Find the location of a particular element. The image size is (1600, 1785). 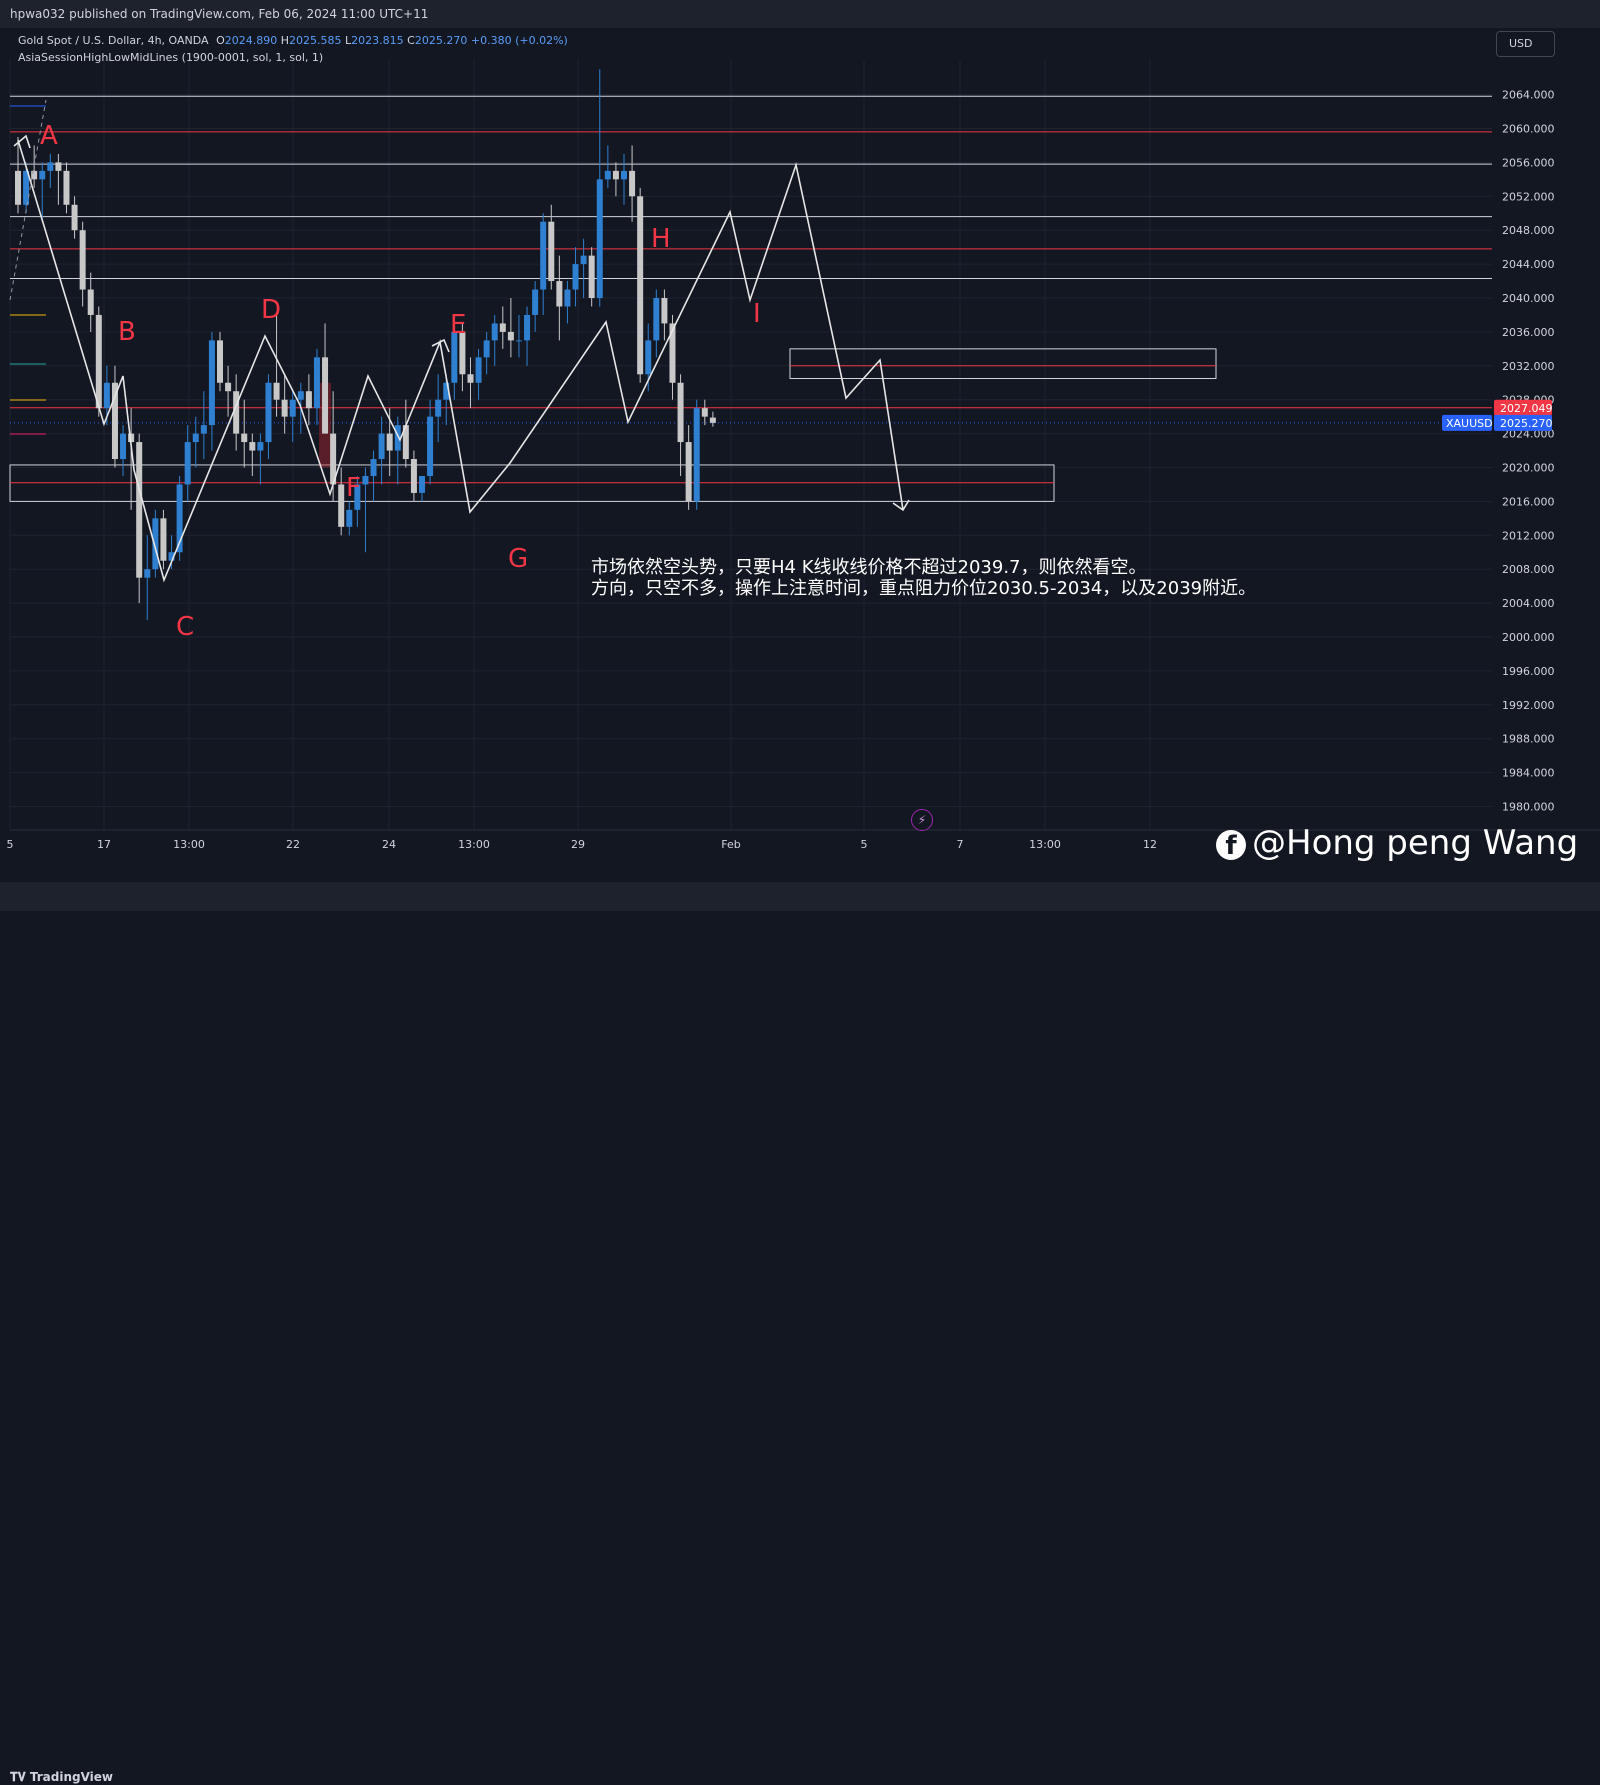

price-tick: 2036.000 is located at coordinates (1528, 332).